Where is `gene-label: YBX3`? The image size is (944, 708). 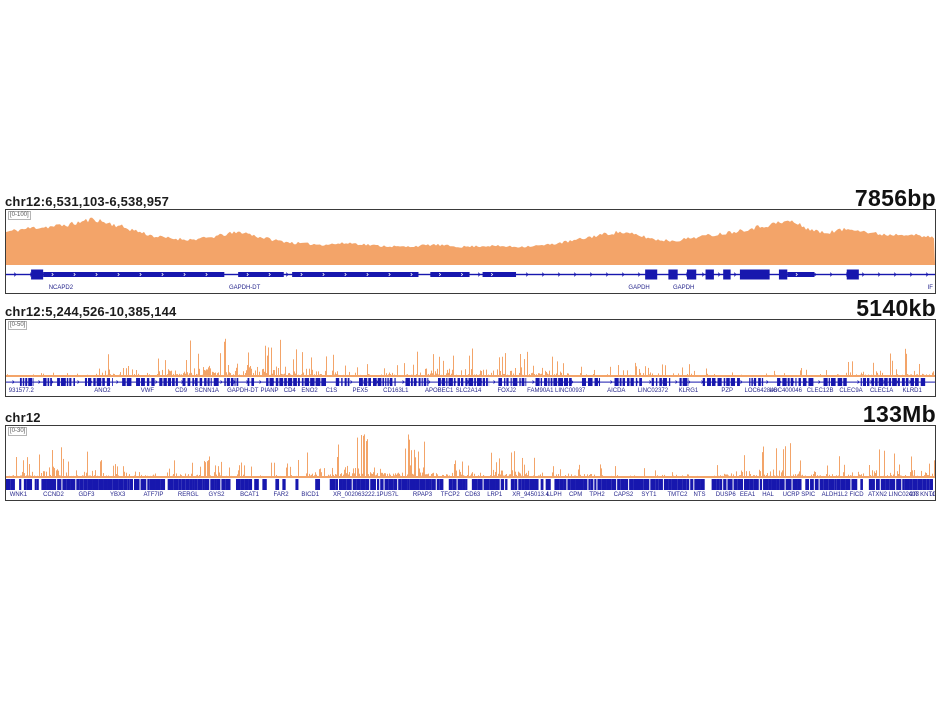 gene-label: YBX3 is located at coordinates (118, 495).